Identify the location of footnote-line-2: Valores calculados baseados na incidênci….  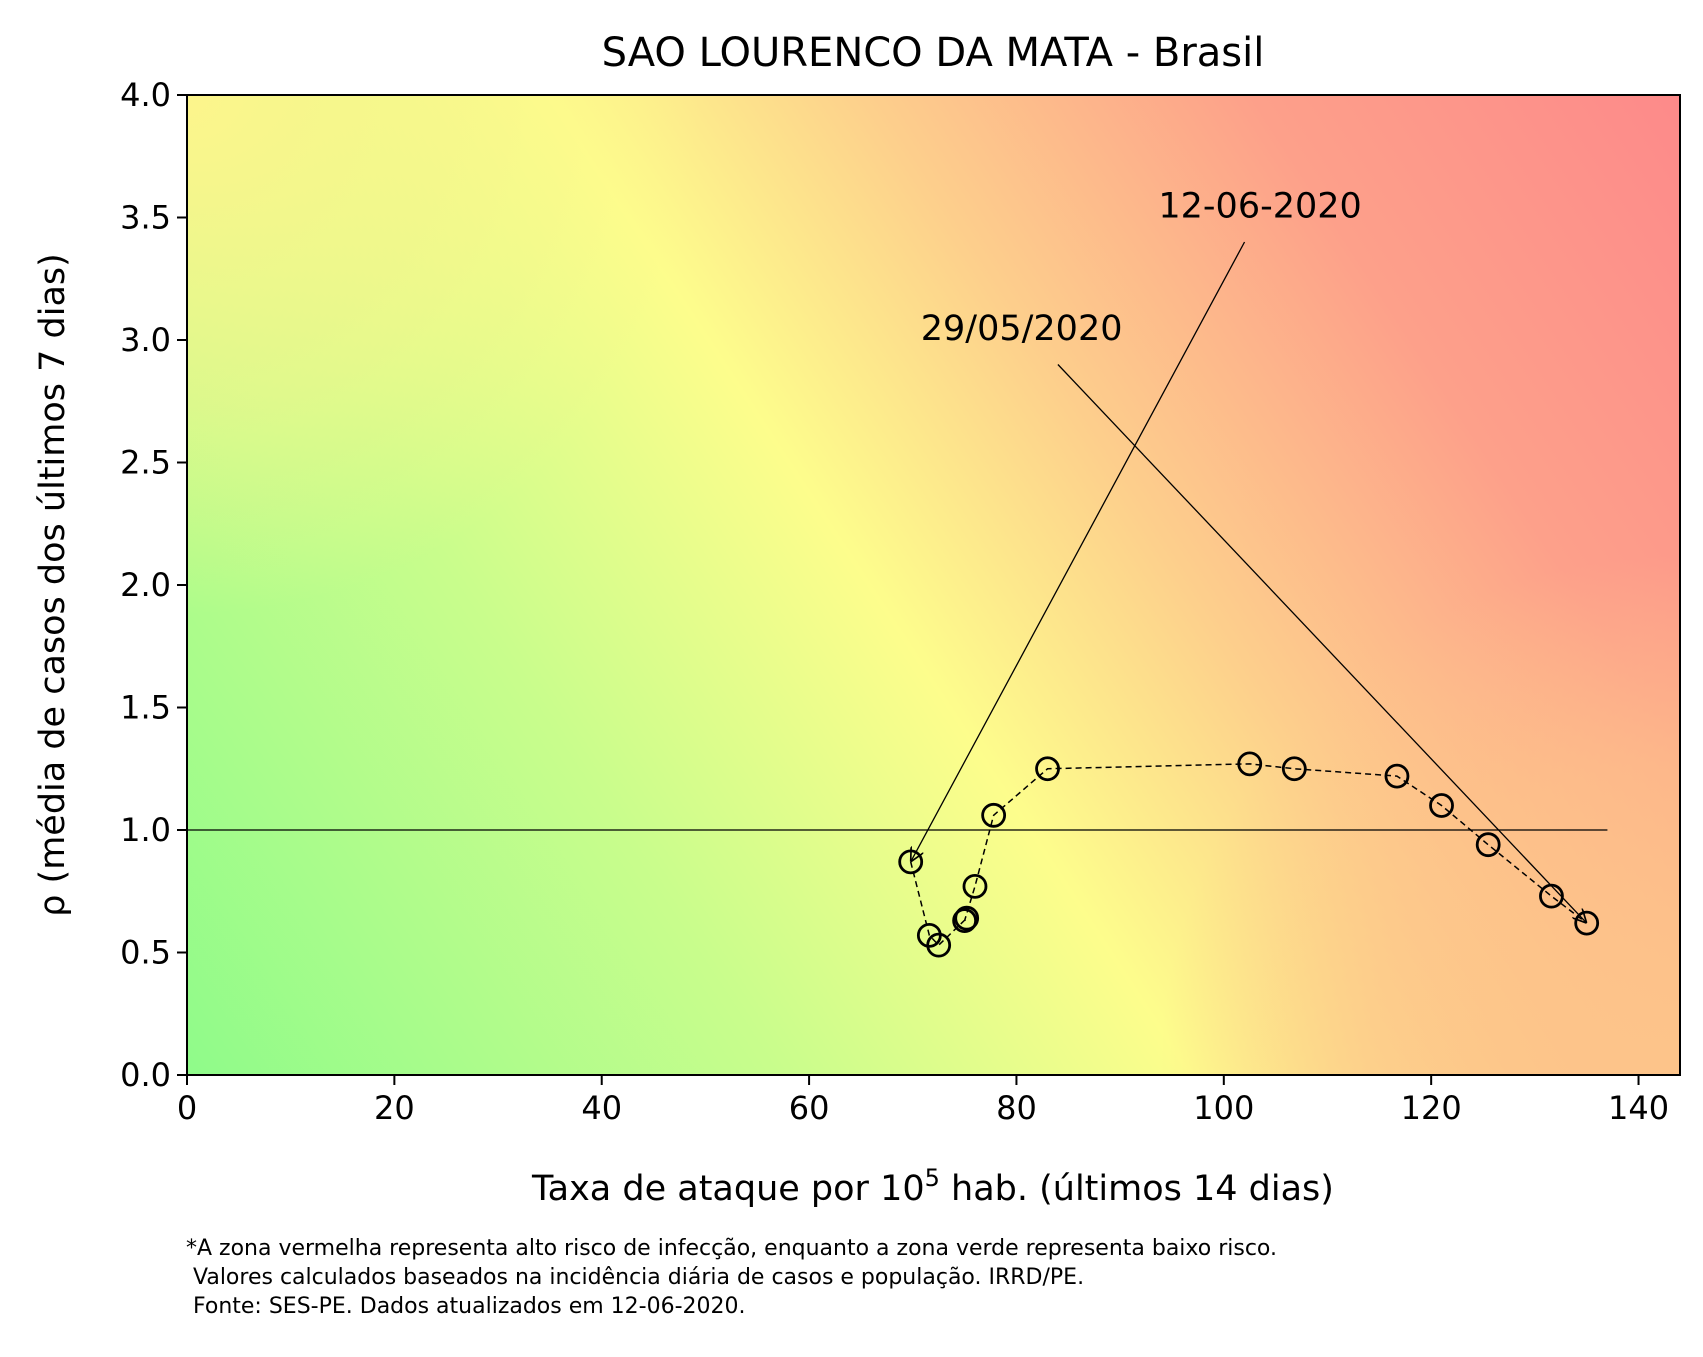
(635, 1277).